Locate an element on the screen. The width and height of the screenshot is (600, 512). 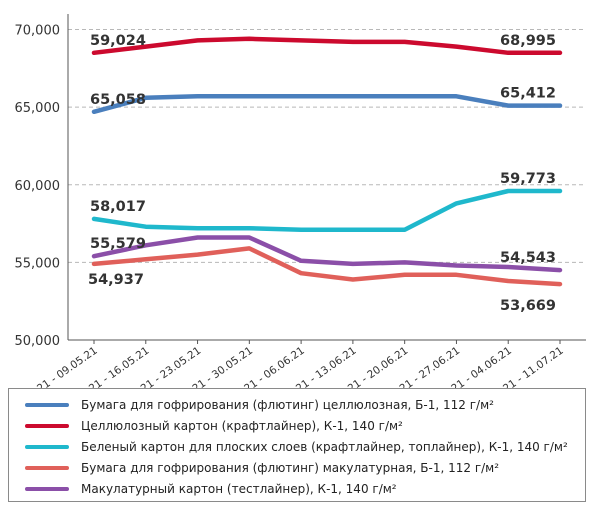
data-label: 54,937 is located at coordinates (116, 280).